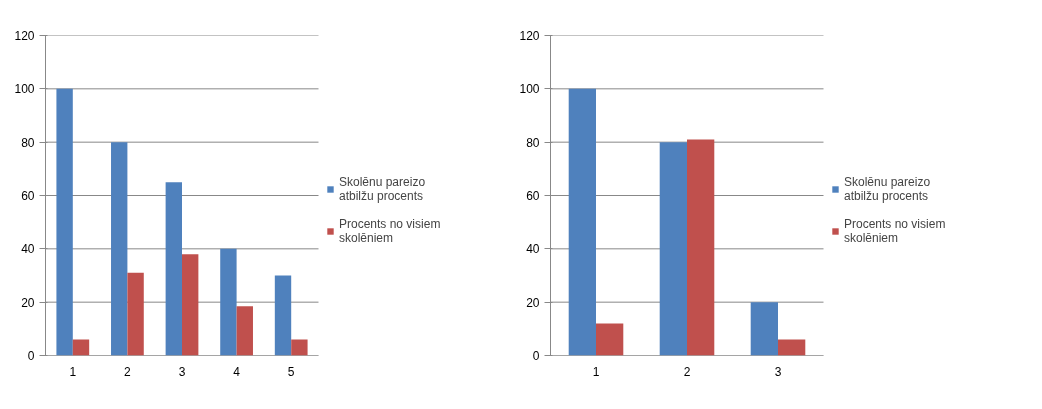 Image resolution: width=1042 pixels, height=409 pixels. Describe the element at coordinates (237, 371) in the screenshot. I see `x-tick-label: 4` at that location.